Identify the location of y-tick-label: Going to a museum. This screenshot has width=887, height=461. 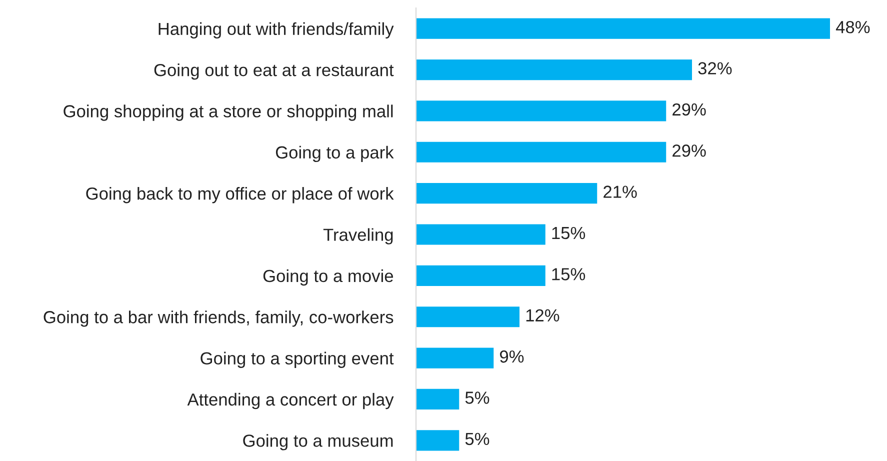
(318, 442).